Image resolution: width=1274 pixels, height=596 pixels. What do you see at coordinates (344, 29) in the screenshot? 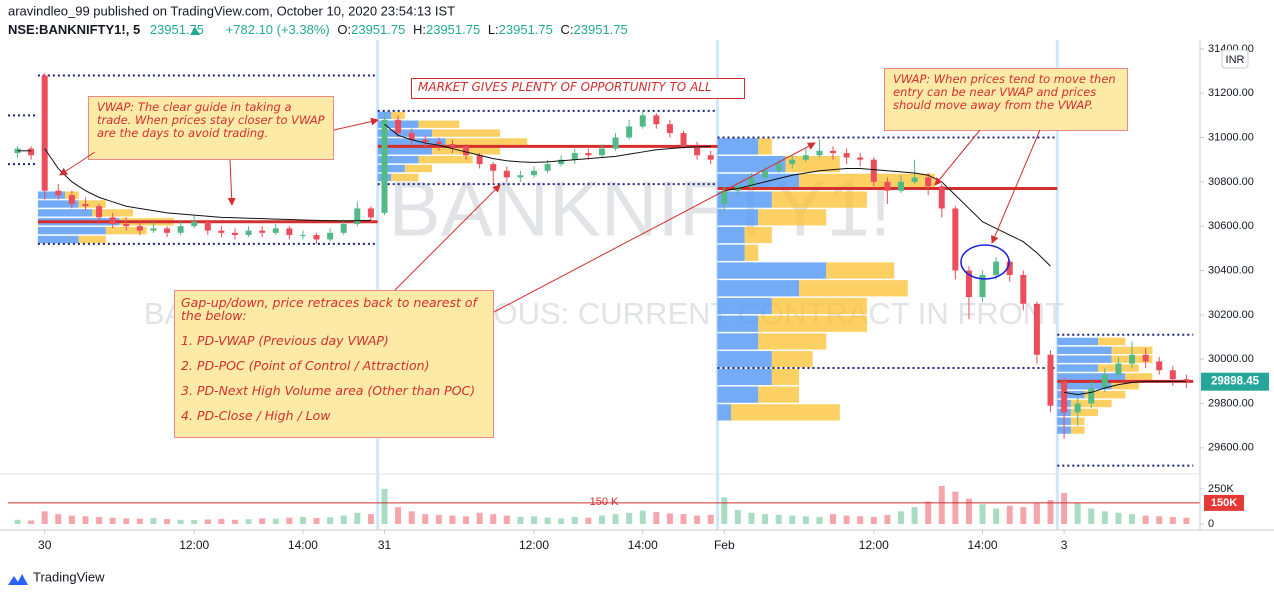
I see `o-label: O:` at bounding box center [344, 29].